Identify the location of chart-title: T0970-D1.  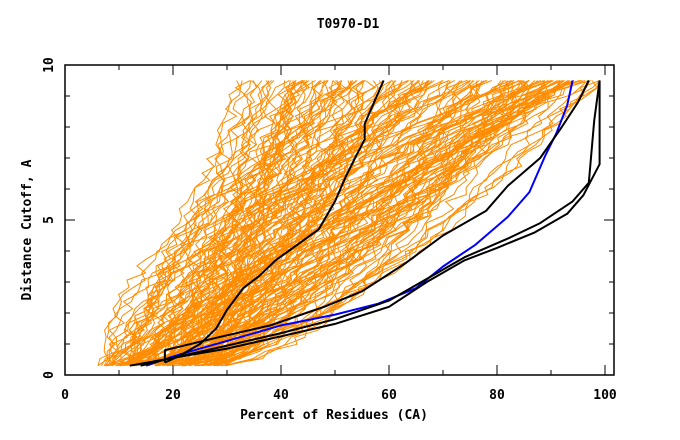
(348, 24).